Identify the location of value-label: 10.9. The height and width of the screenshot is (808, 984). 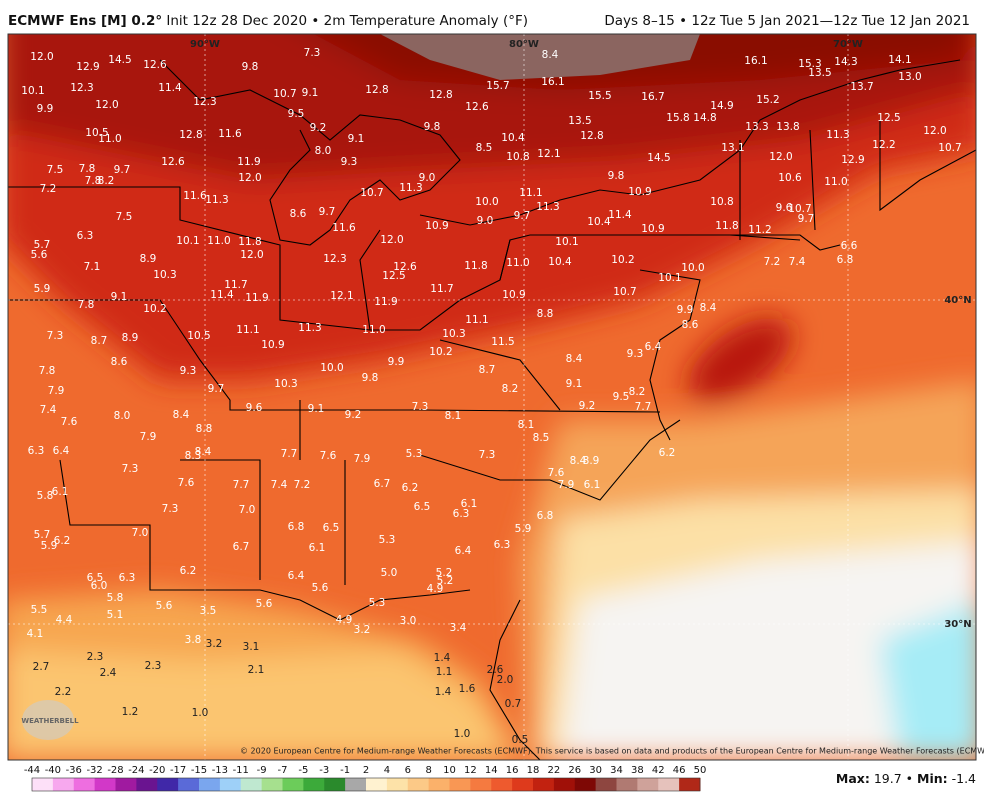
(436, 226).